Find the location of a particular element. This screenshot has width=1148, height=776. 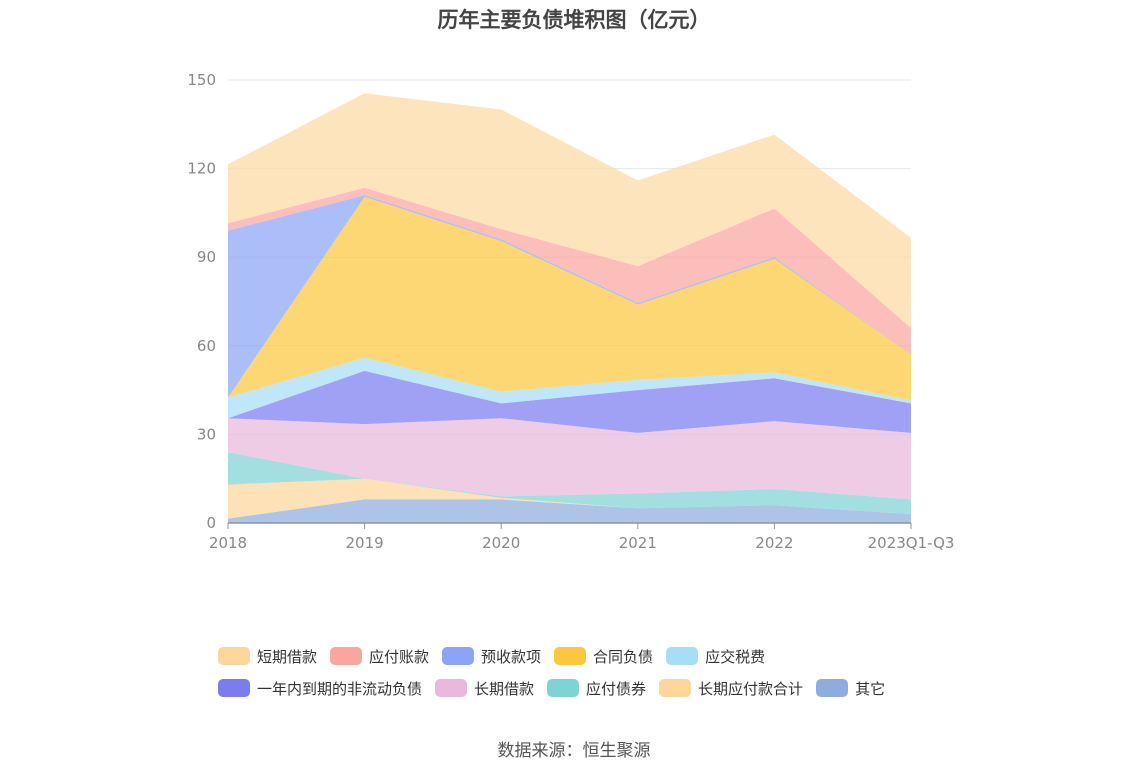

legend-item: 预收款项 is located at coordinates (491, 656).